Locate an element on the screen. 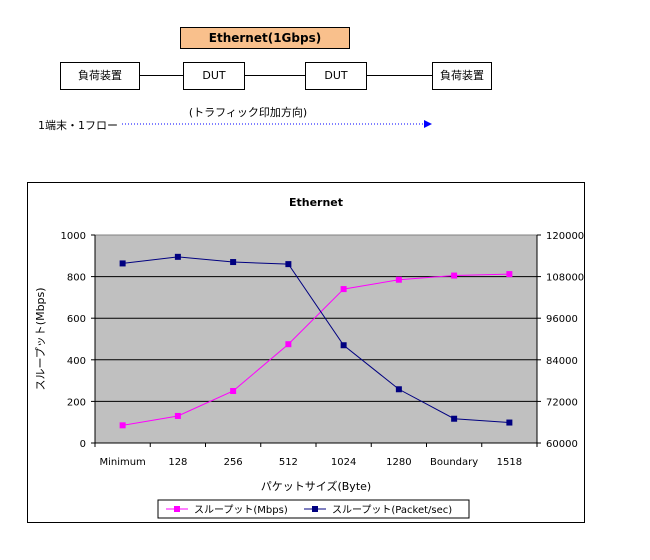  y-tick-label: 1000 is located at coordinates (73, 236).